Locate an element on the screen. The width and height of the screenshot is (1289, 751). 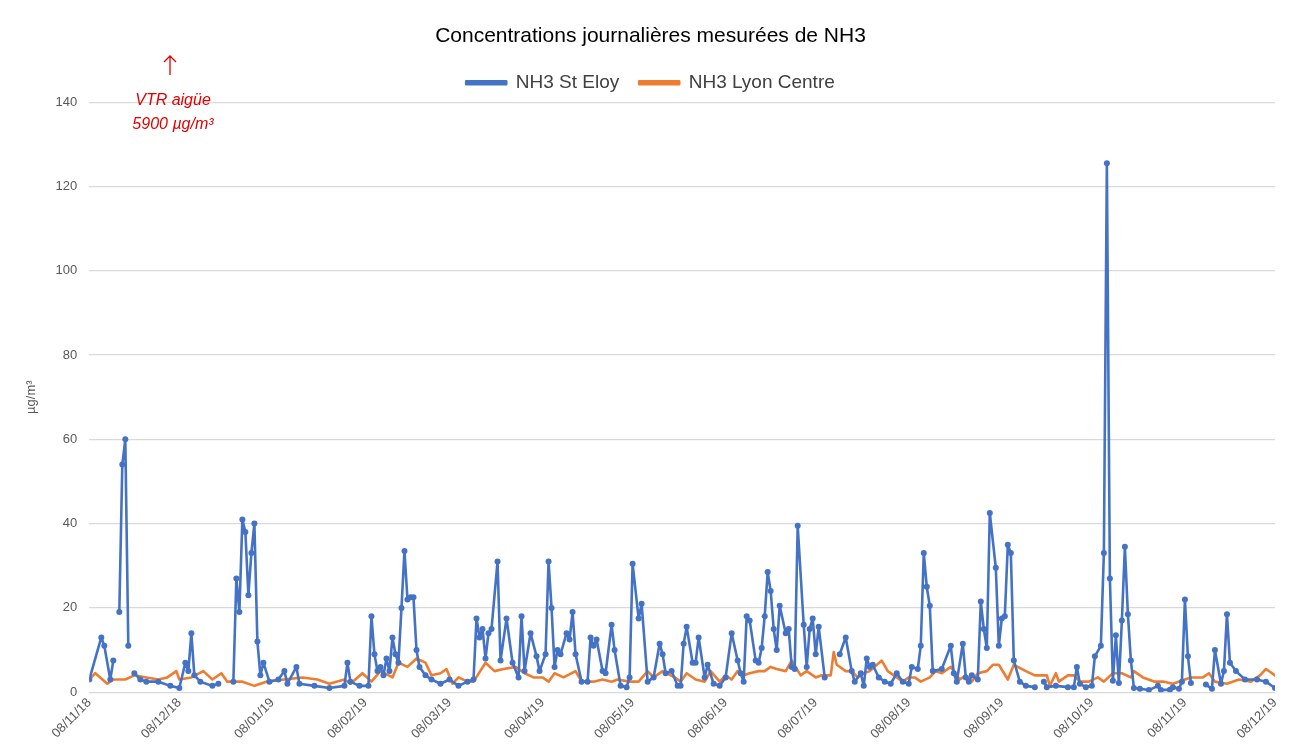
chart-title: Concentrations journalières mesurées de NH3 is located at coordinates (650, 35).